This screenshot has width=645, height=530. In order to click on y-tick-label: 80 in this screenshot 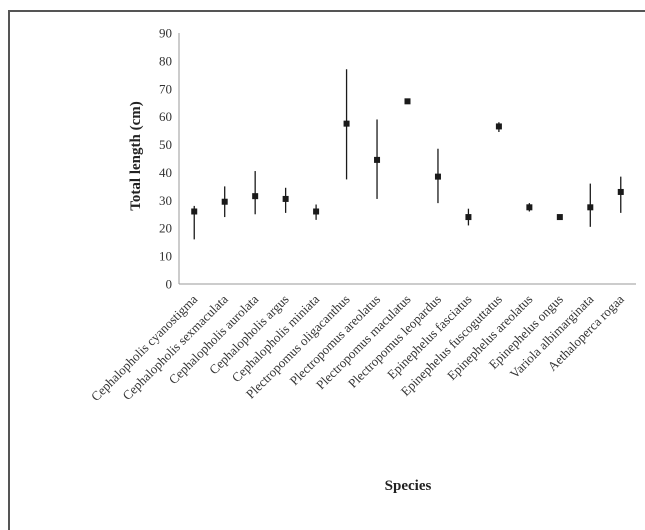, I will do `click(165, 60)`.